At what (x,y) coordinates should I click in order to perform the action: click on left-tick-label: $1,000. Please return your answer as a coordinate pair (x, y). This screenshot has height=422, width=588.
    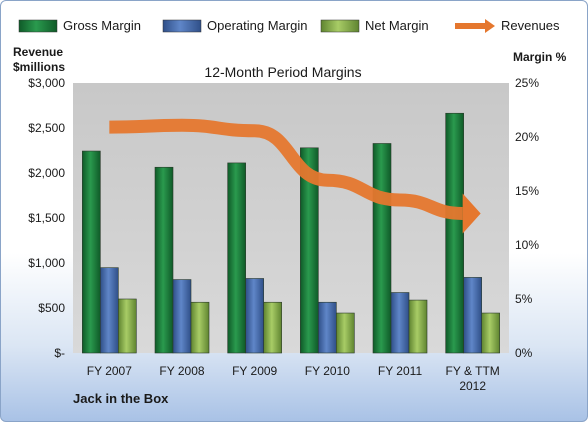
    Looking at the image, I should click on (46, 263).